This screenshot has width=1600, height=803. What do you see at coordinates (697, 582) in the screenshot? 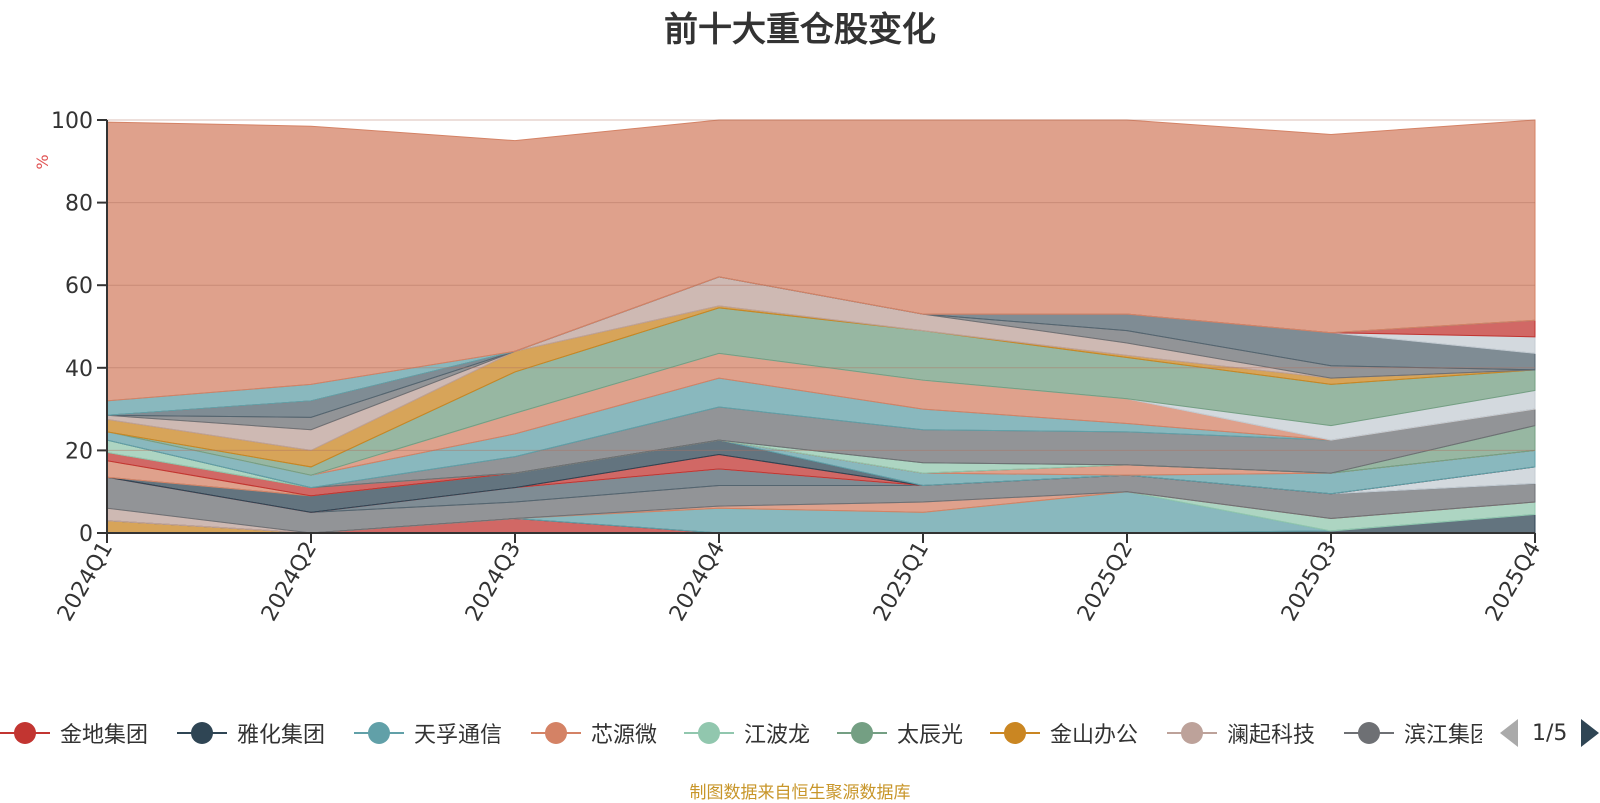
I see `x-category-label: 2024Q4` at bounding box center [697, 582].